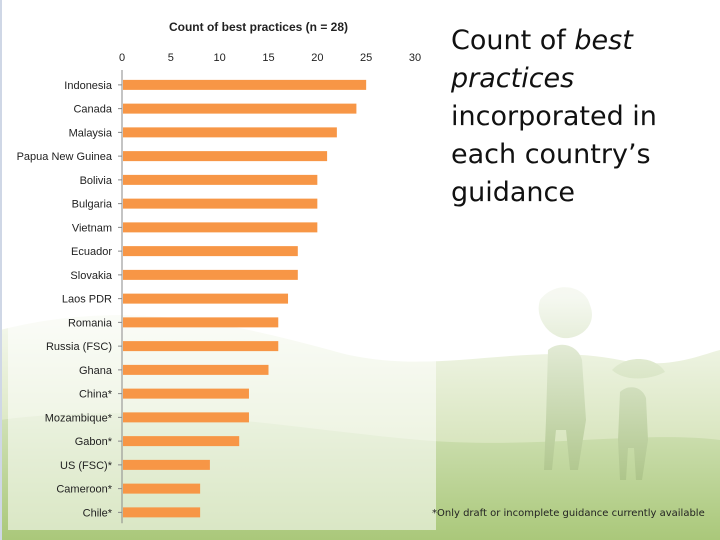  What do you see at coordinates (84, 490) in the screenshot?
I see `category-label: Cameroon*` at bounding box center [84, 490].